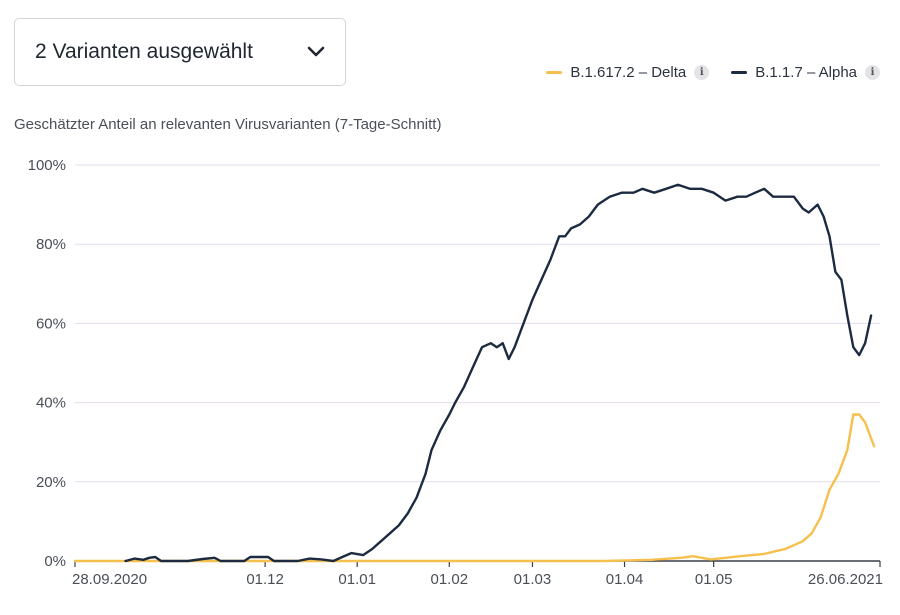 This screenshot has height=615, width=900. Describe the element at coordinates (51, 403) in the screenshot. I see `y-tick-label: 40%` at that location.